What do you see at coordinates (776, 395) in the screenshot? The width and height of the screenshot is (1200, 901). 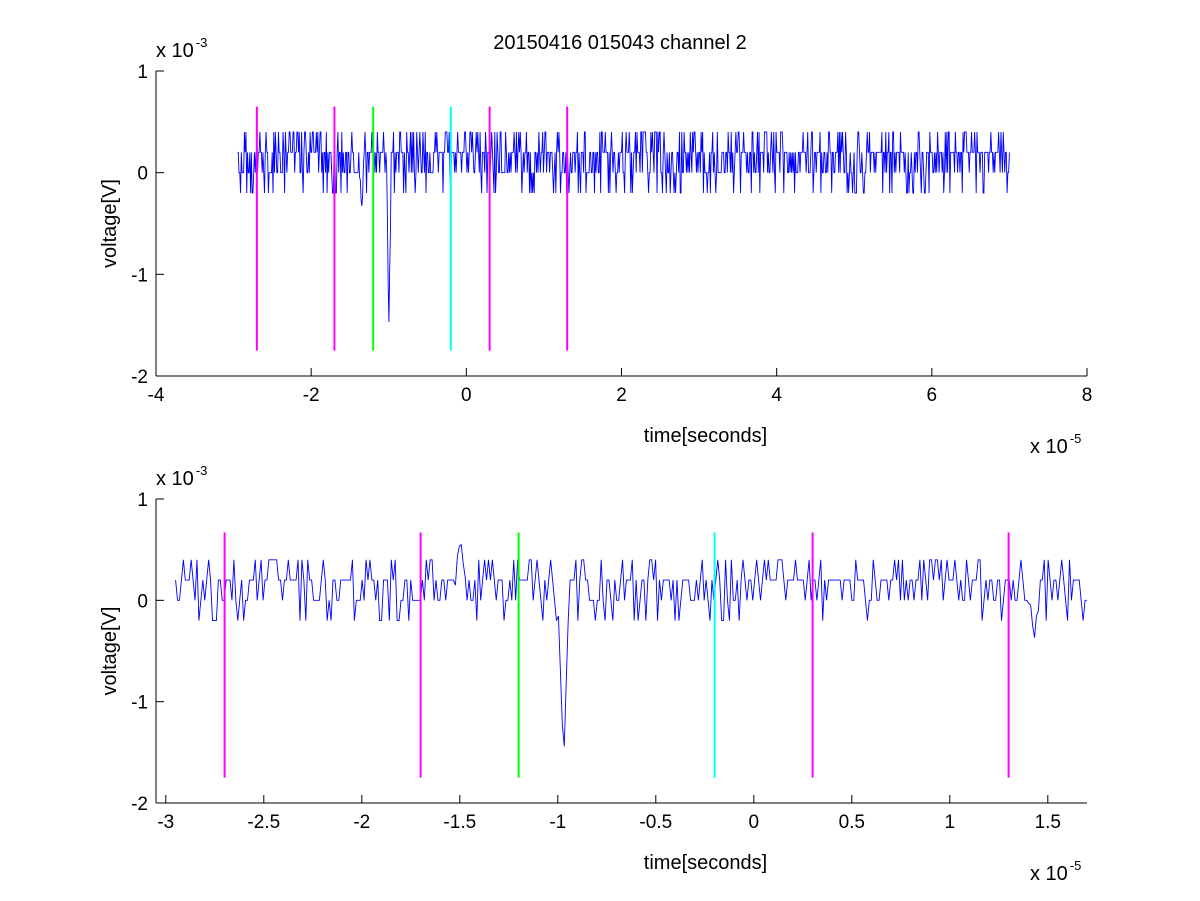 I see `x-tick-label: 4` at bounding box center [776, 395].